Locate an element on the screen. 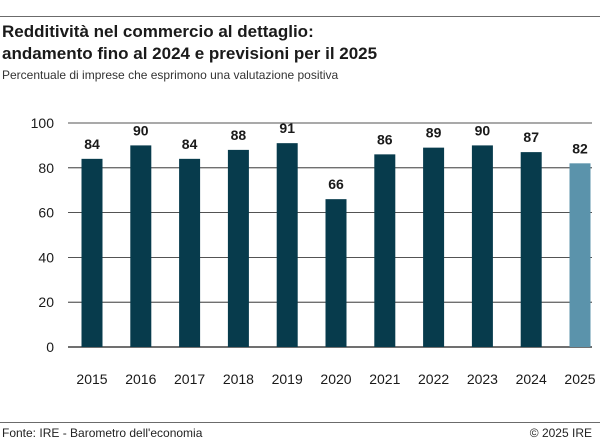 This screenshot has height=443, width=600. forecast-bar is located at coordinates (580, 255).